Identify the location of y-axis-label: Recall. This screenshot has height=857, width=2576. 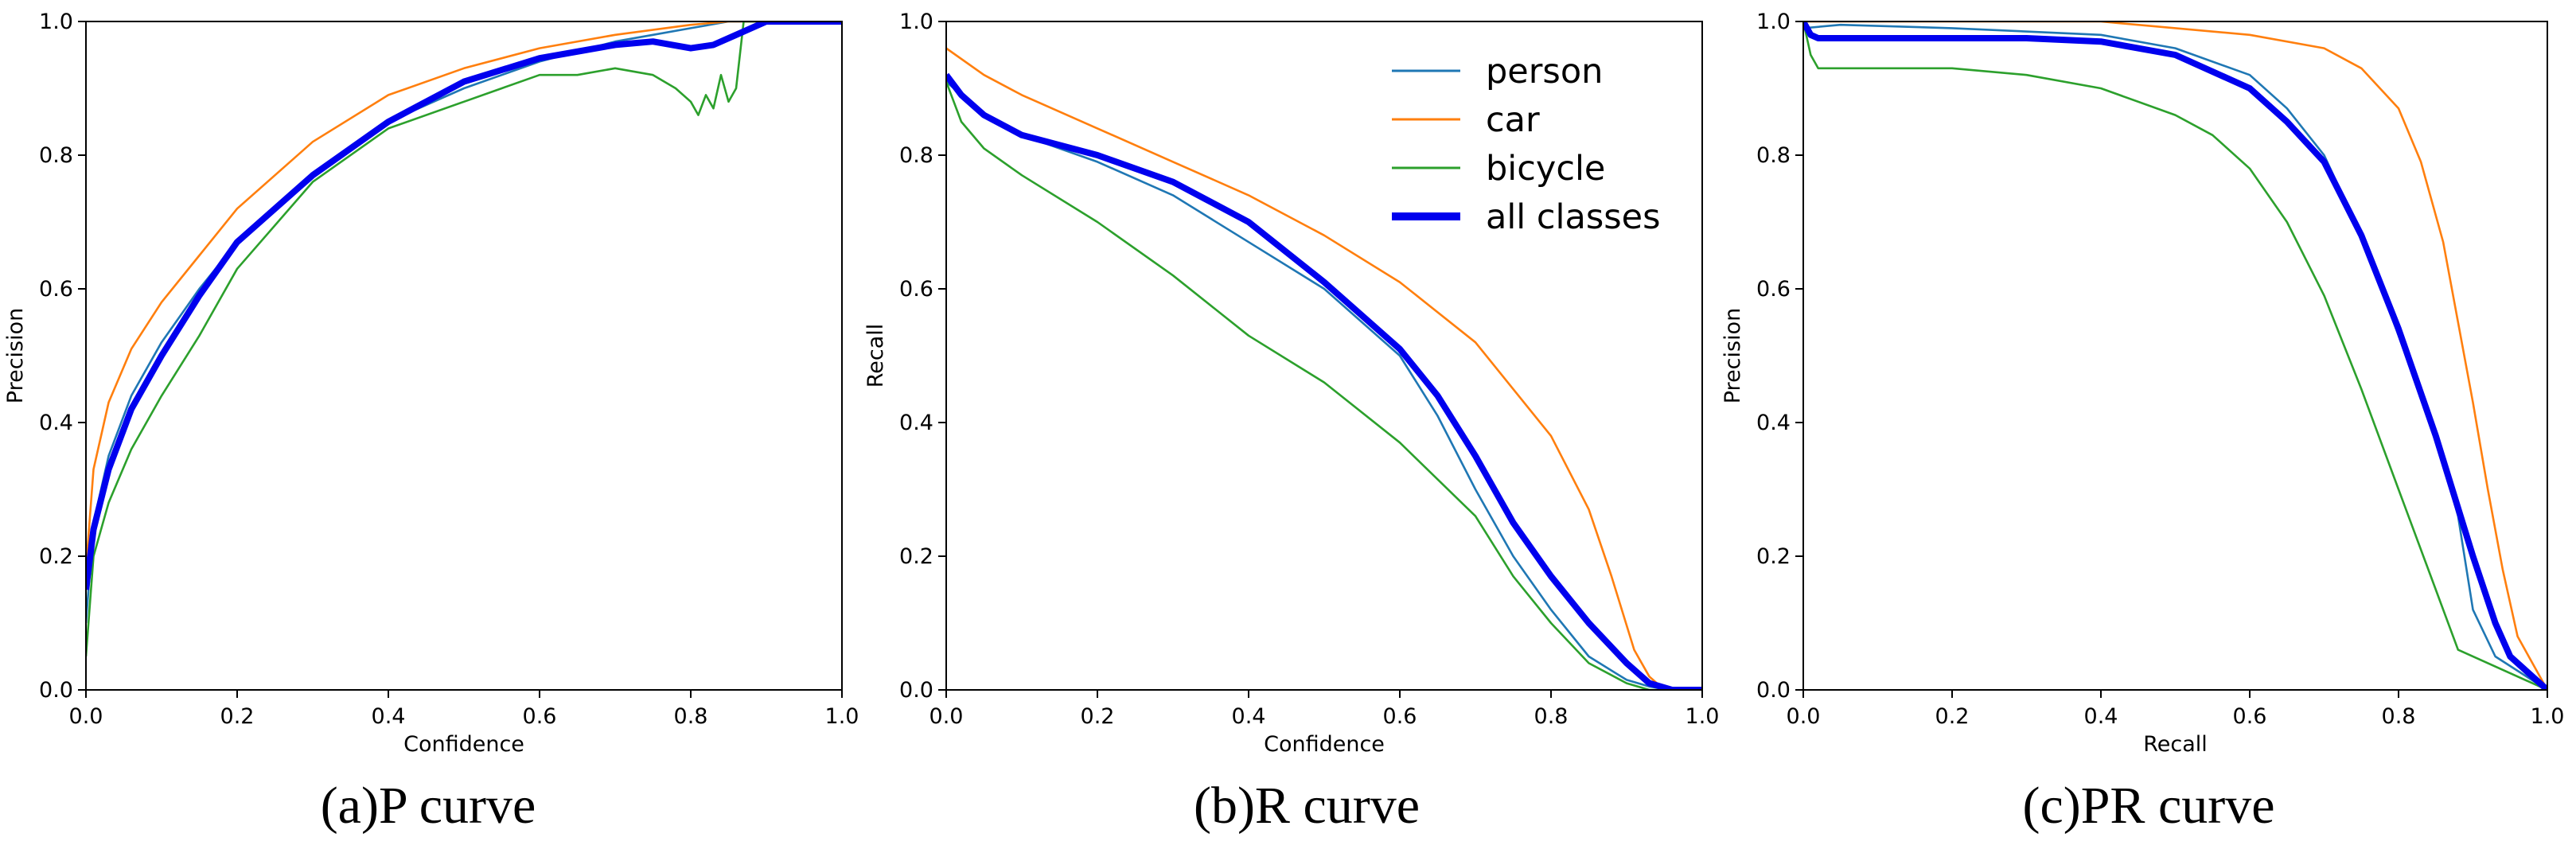
(875, 356).